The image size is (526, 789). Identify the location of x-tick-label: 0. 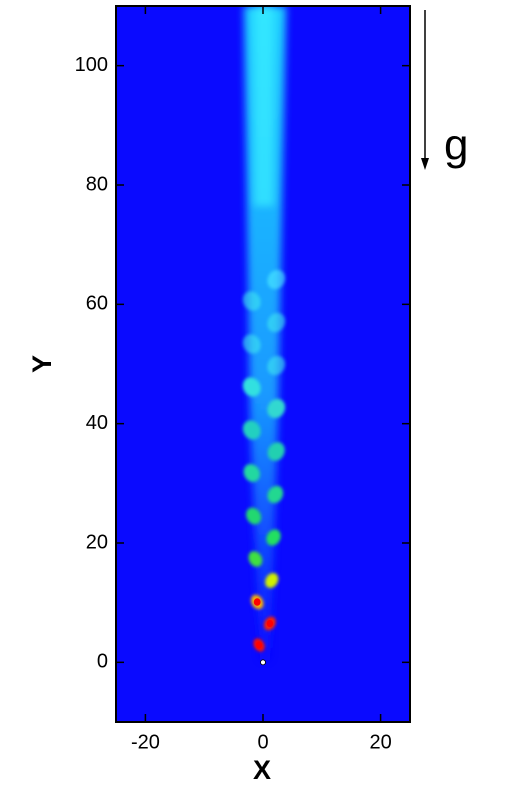
(262, 742).